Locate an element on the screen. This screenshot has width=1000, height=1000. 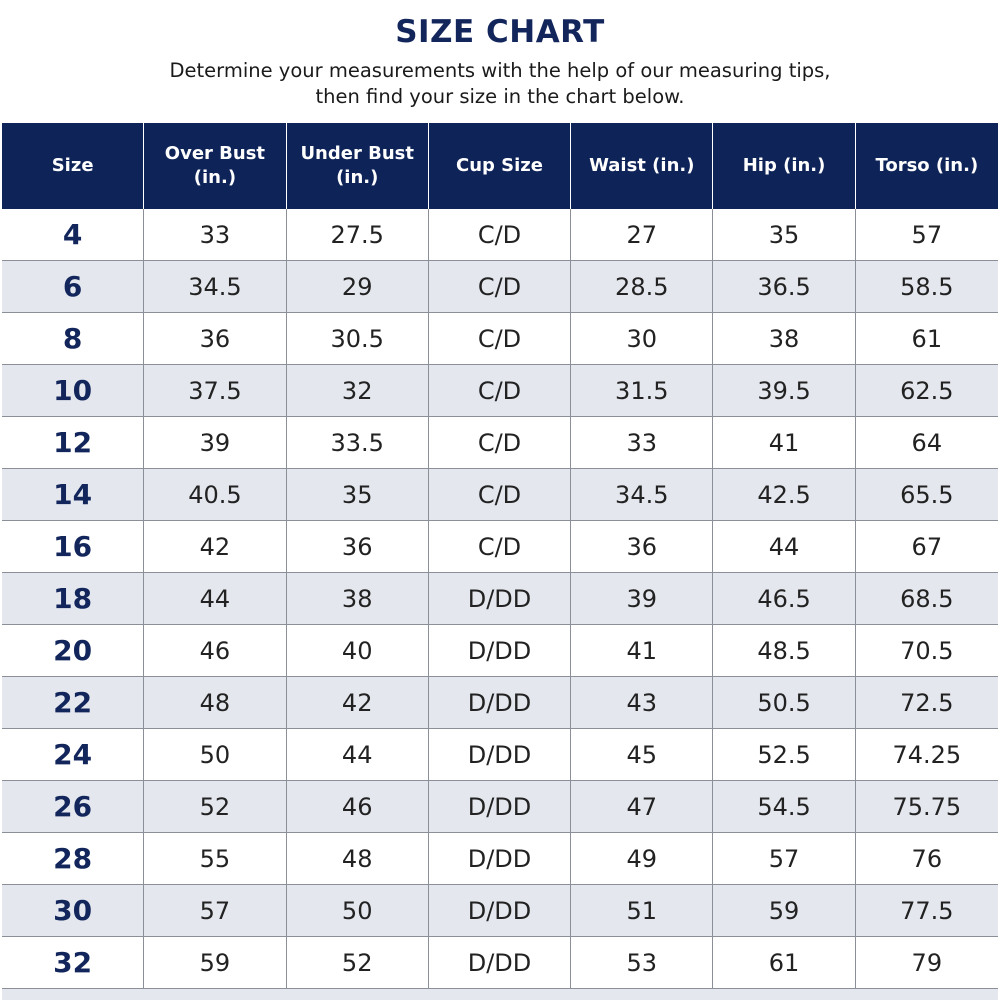
table-cell: 70.5 is located at coordinates (927, 650).